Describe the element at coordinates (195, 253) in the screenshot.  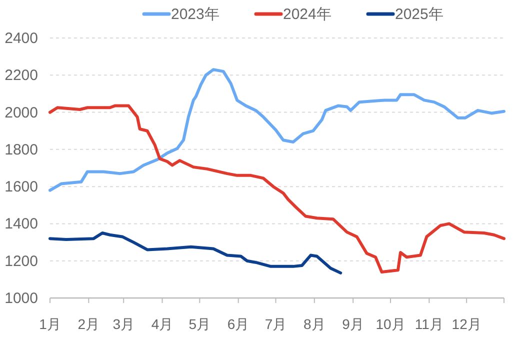
I see `line-series` at that location.